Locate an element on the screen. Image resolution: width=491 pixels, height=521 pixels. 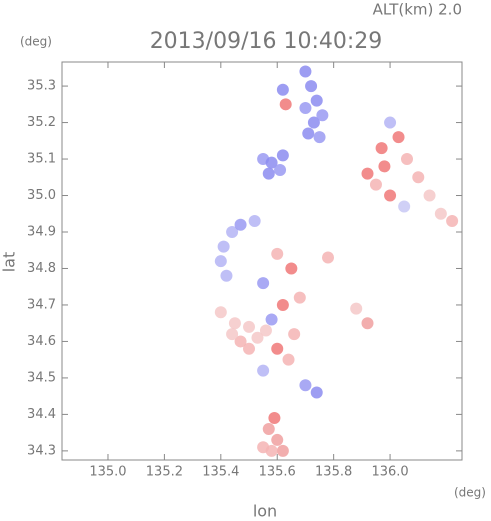
x-tick-label: 135.2 is located at coordinates (164, 472).